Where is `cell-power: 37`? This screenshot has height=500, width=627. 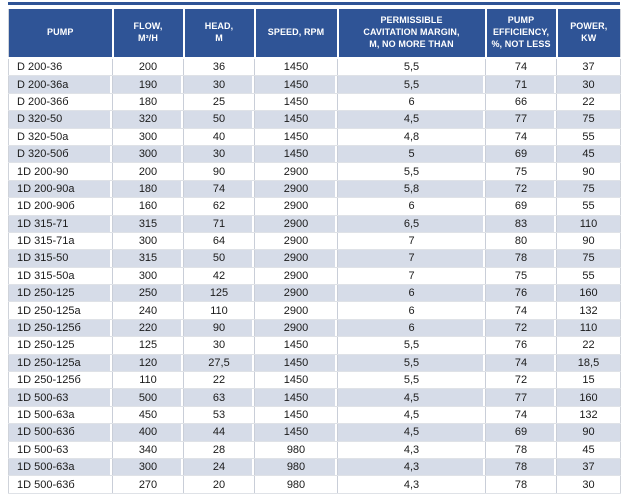
cell-power: 37 is located at coordinates (588, 467).